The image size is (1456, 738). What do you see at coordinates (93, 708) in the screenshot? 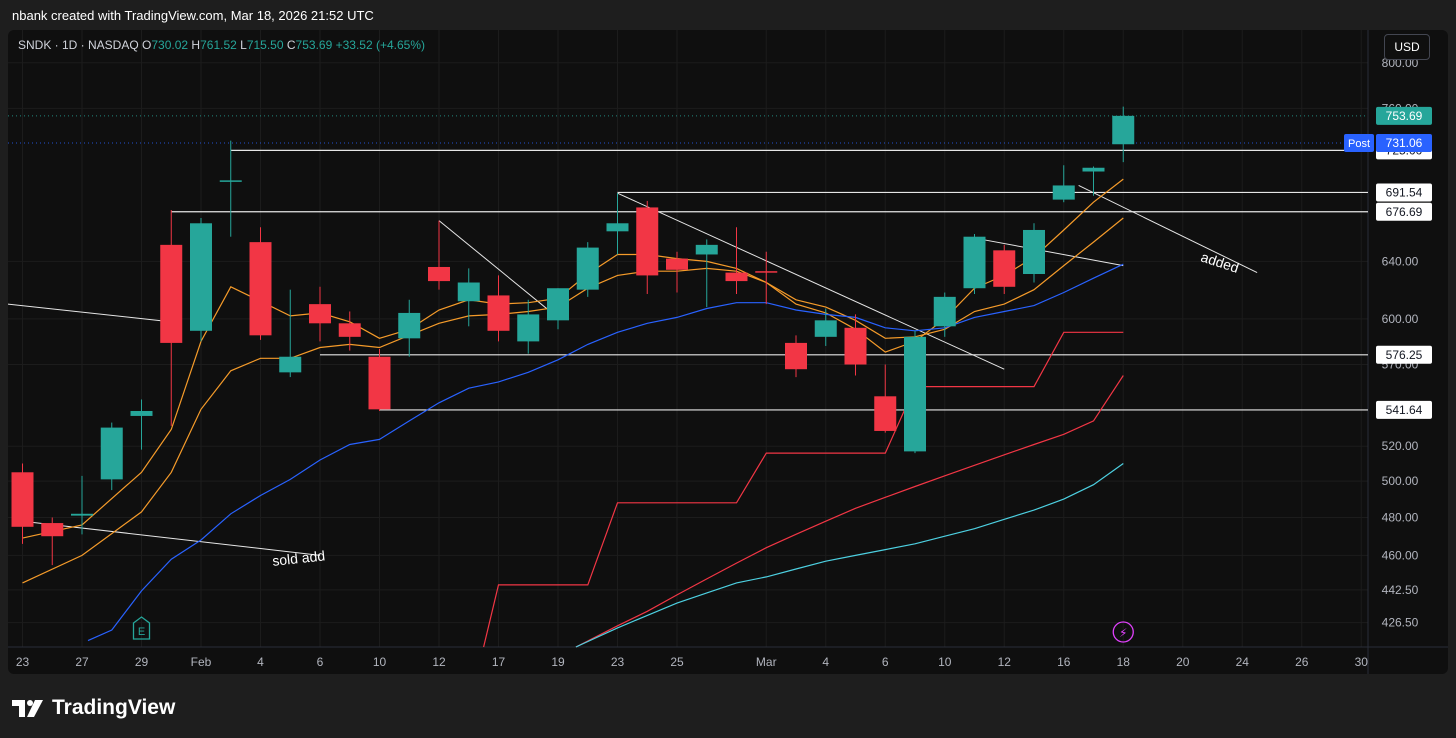
I see `tradingview-logo: TradingView` at bounding box center [93, 708].